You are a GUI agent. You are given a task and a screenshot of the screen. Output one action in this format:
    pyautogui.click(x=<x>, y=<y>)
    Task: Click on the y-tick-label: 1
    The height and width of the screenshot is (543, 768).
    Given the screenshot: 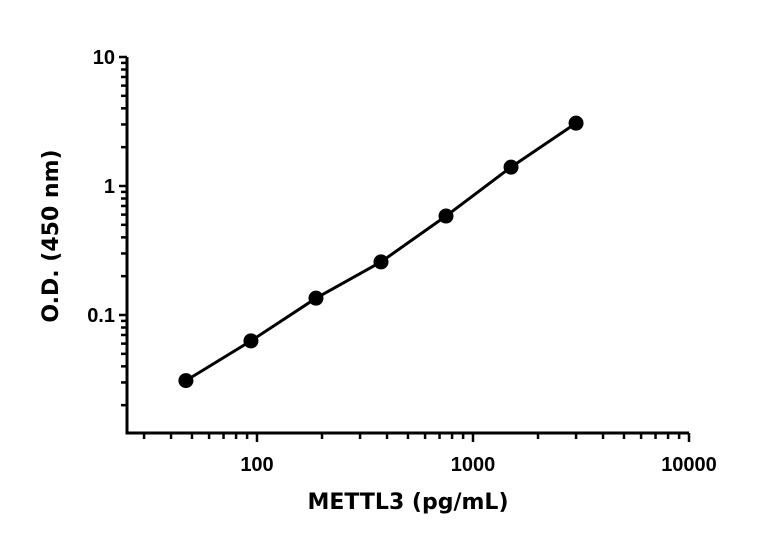 What is the action you would take?
    pyautogui.click(x=109, y=187)
    